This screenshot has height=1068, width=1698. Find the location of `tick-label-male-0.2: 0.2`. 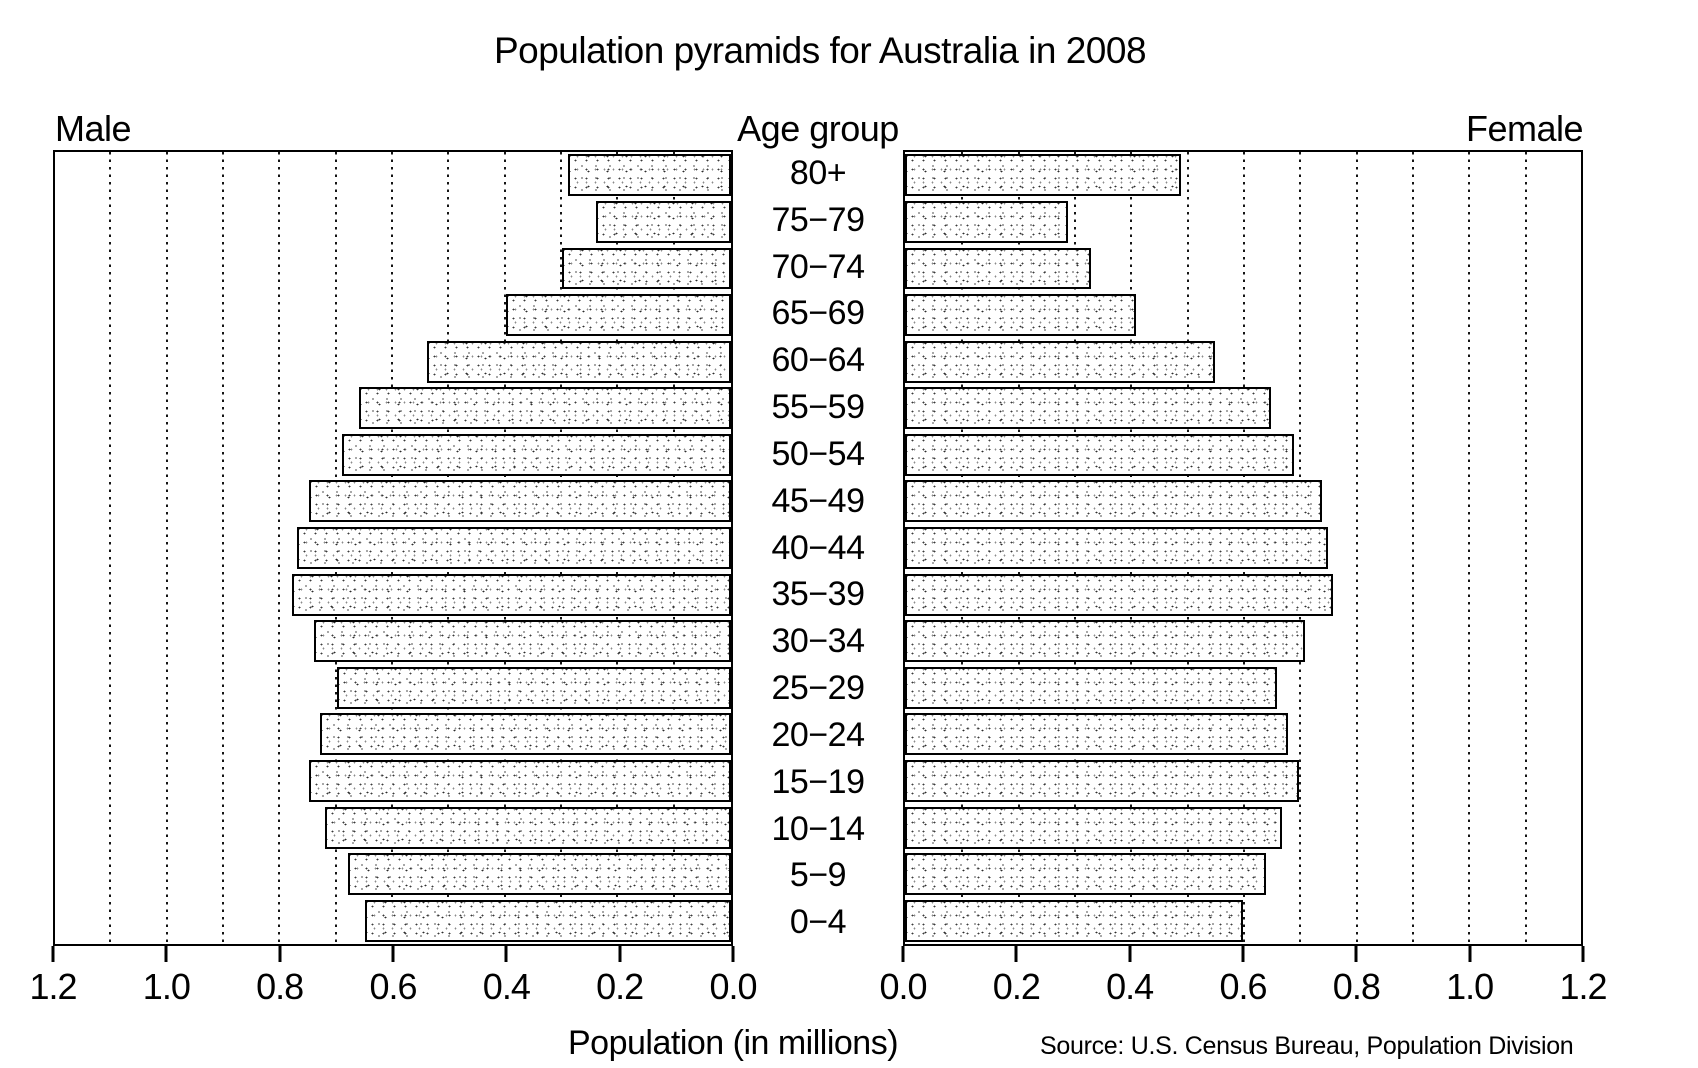

tick-label-male-0.2: 0.2 is located at coordinates (620, 986).